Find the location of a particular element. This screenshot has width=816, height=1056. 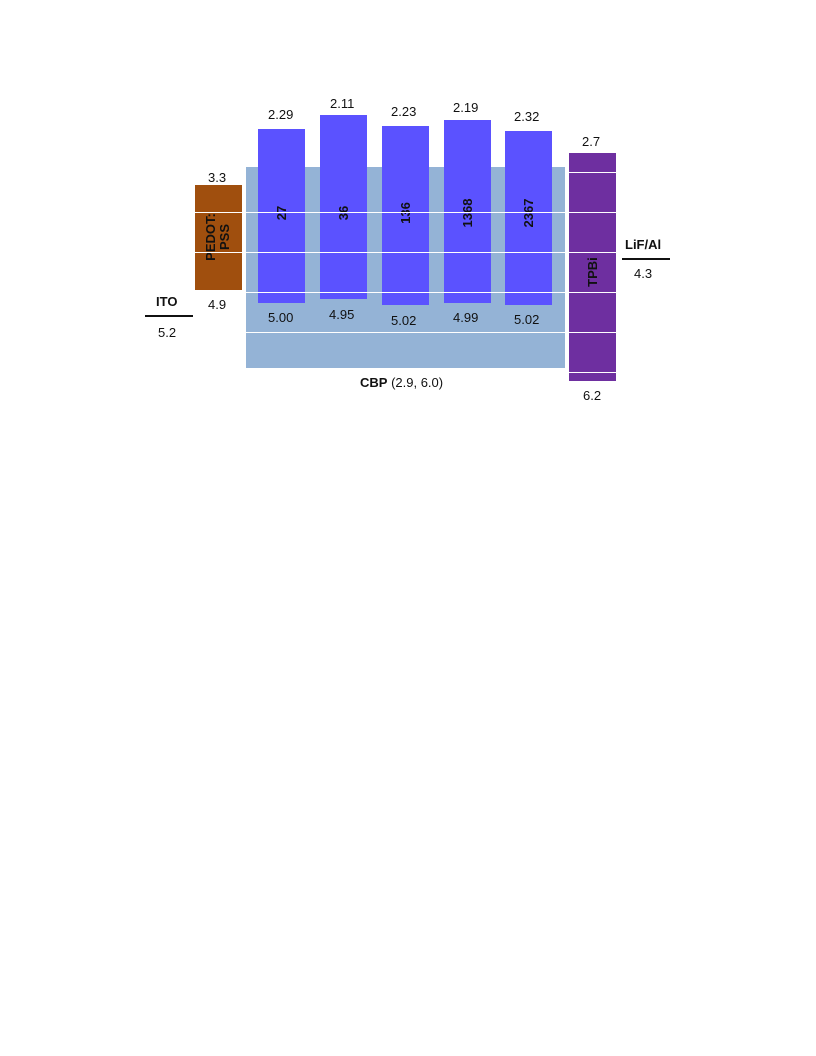

cathode-label: LiF/Al is located at coordinates (643, 244).